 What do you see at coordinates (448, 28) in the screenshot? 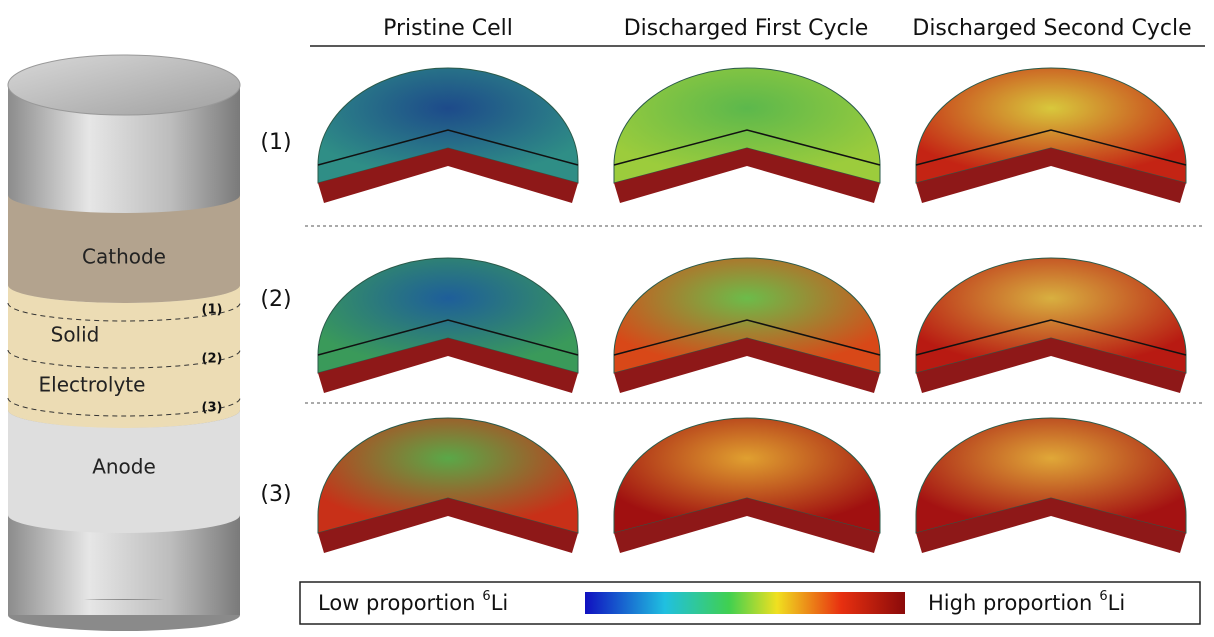
I see `column-header: Pristine Cell` at bounding box center [448, 28].